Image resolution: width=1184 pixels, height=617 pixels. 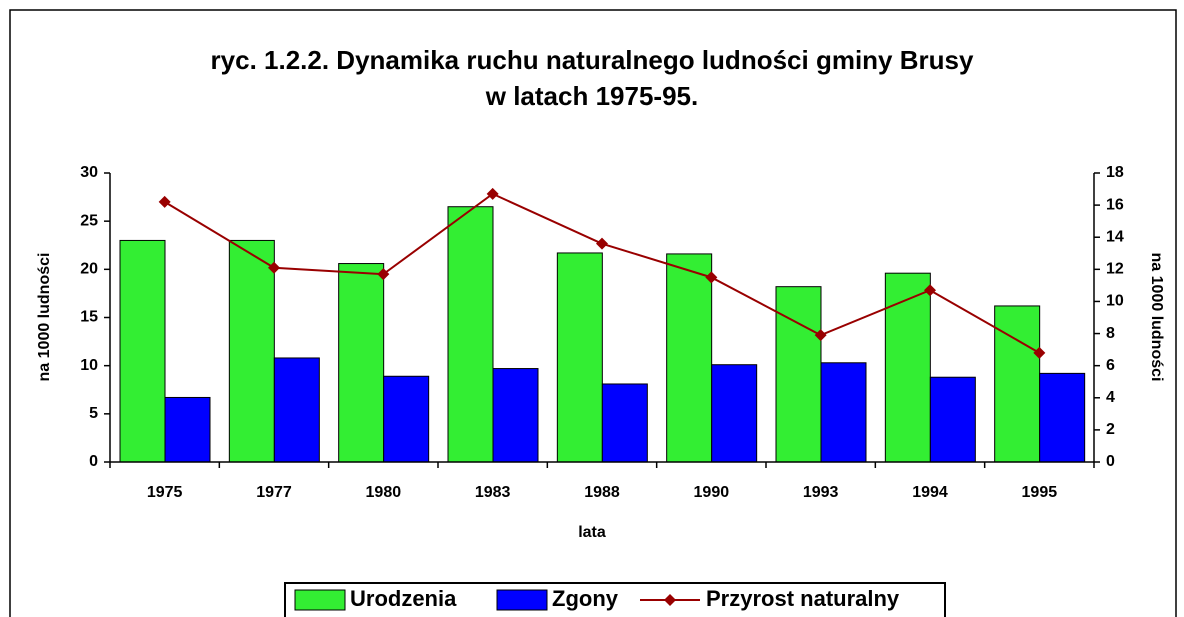 I want to click on legend-box, so click(x=615, y=599).